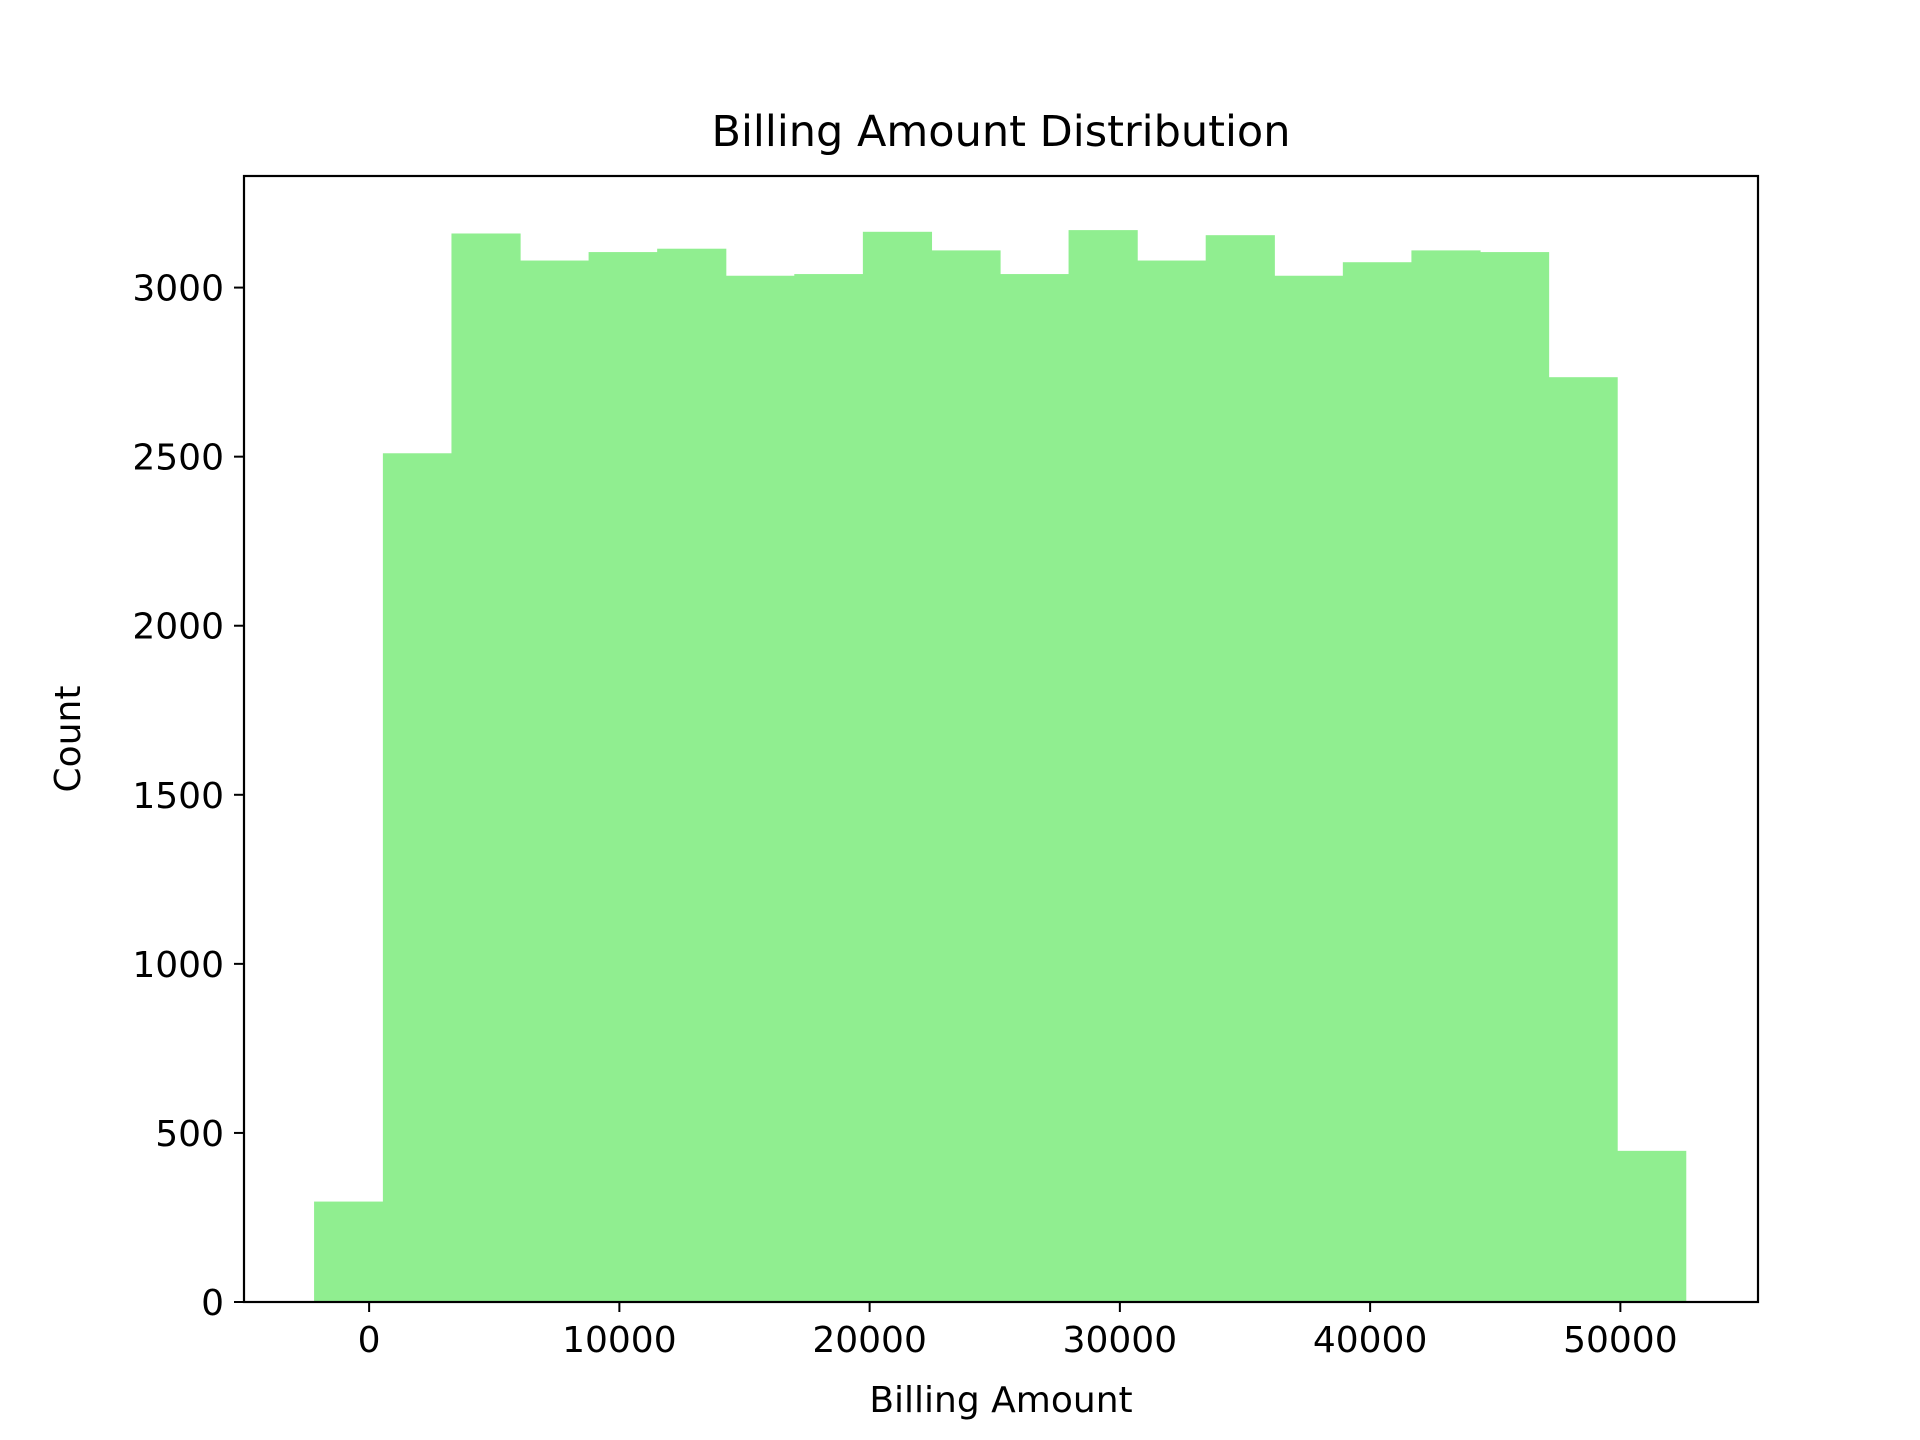 The image size is (1920, 1440). What do you see at coordinates (178, 289) in the screenshot?
I see `y-tick-label: 3000` at bounding box center [178, 289].